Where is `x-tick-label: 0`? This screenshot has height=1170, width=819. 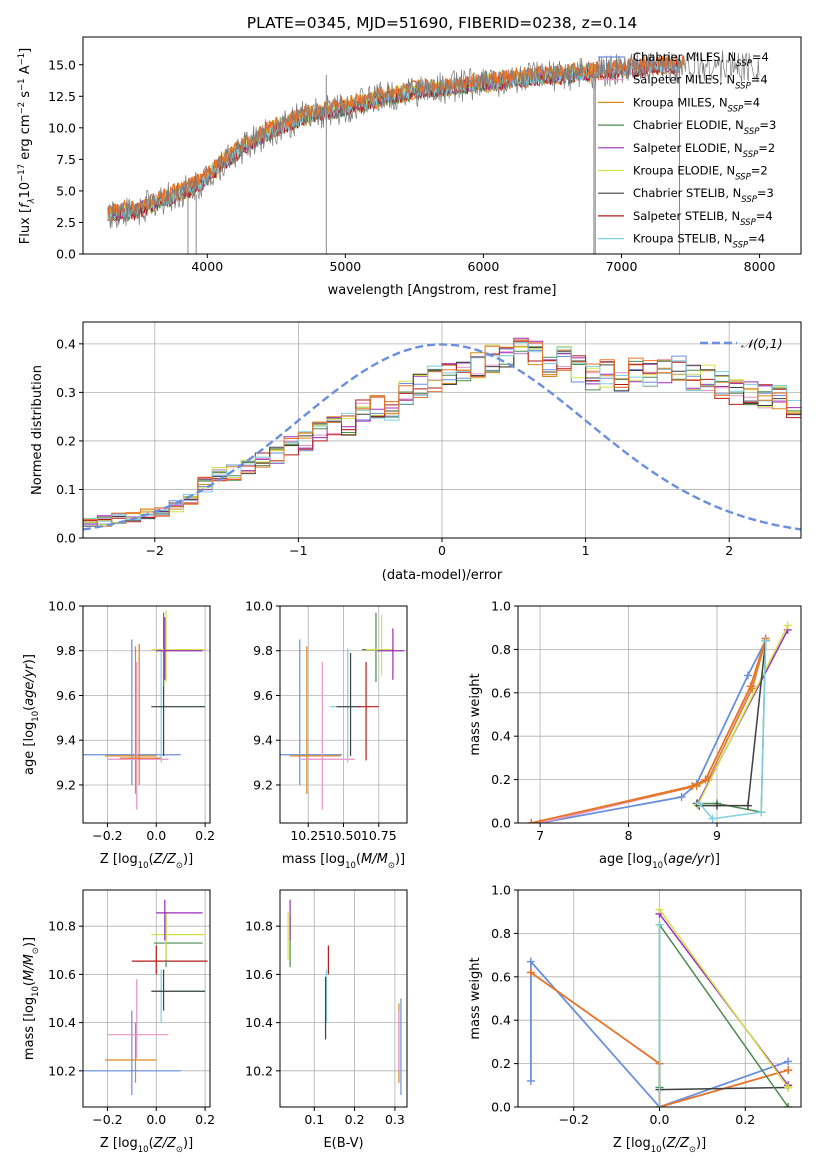
x-tick-label: 0 is located at coordinates (442, 550).